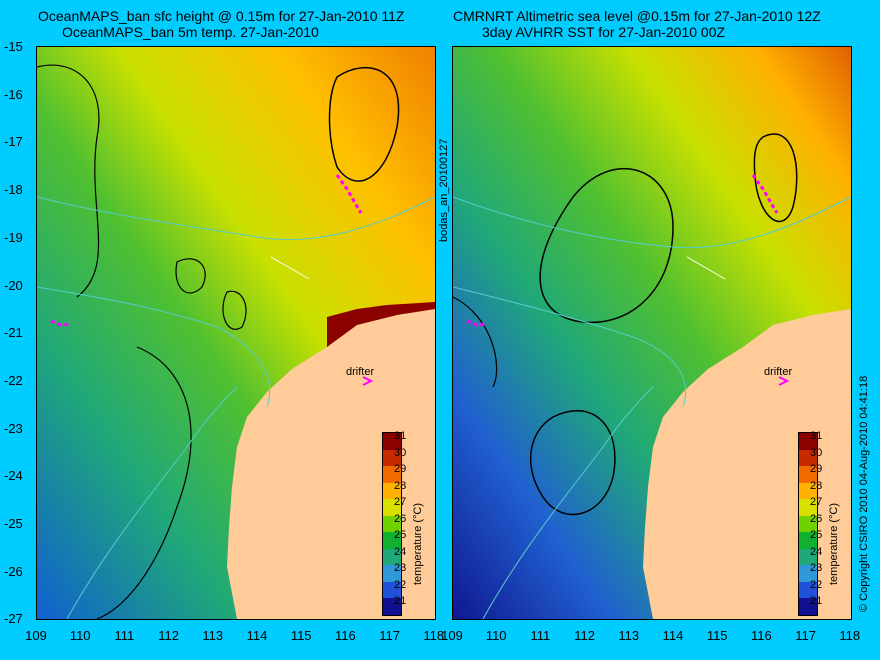 Image resolution: width=880 pixels, height=660 pixels. What do you see at coordinates (381, 324) in the screenshot?
I see `coast-shelf` at bounding box center [381, 324].